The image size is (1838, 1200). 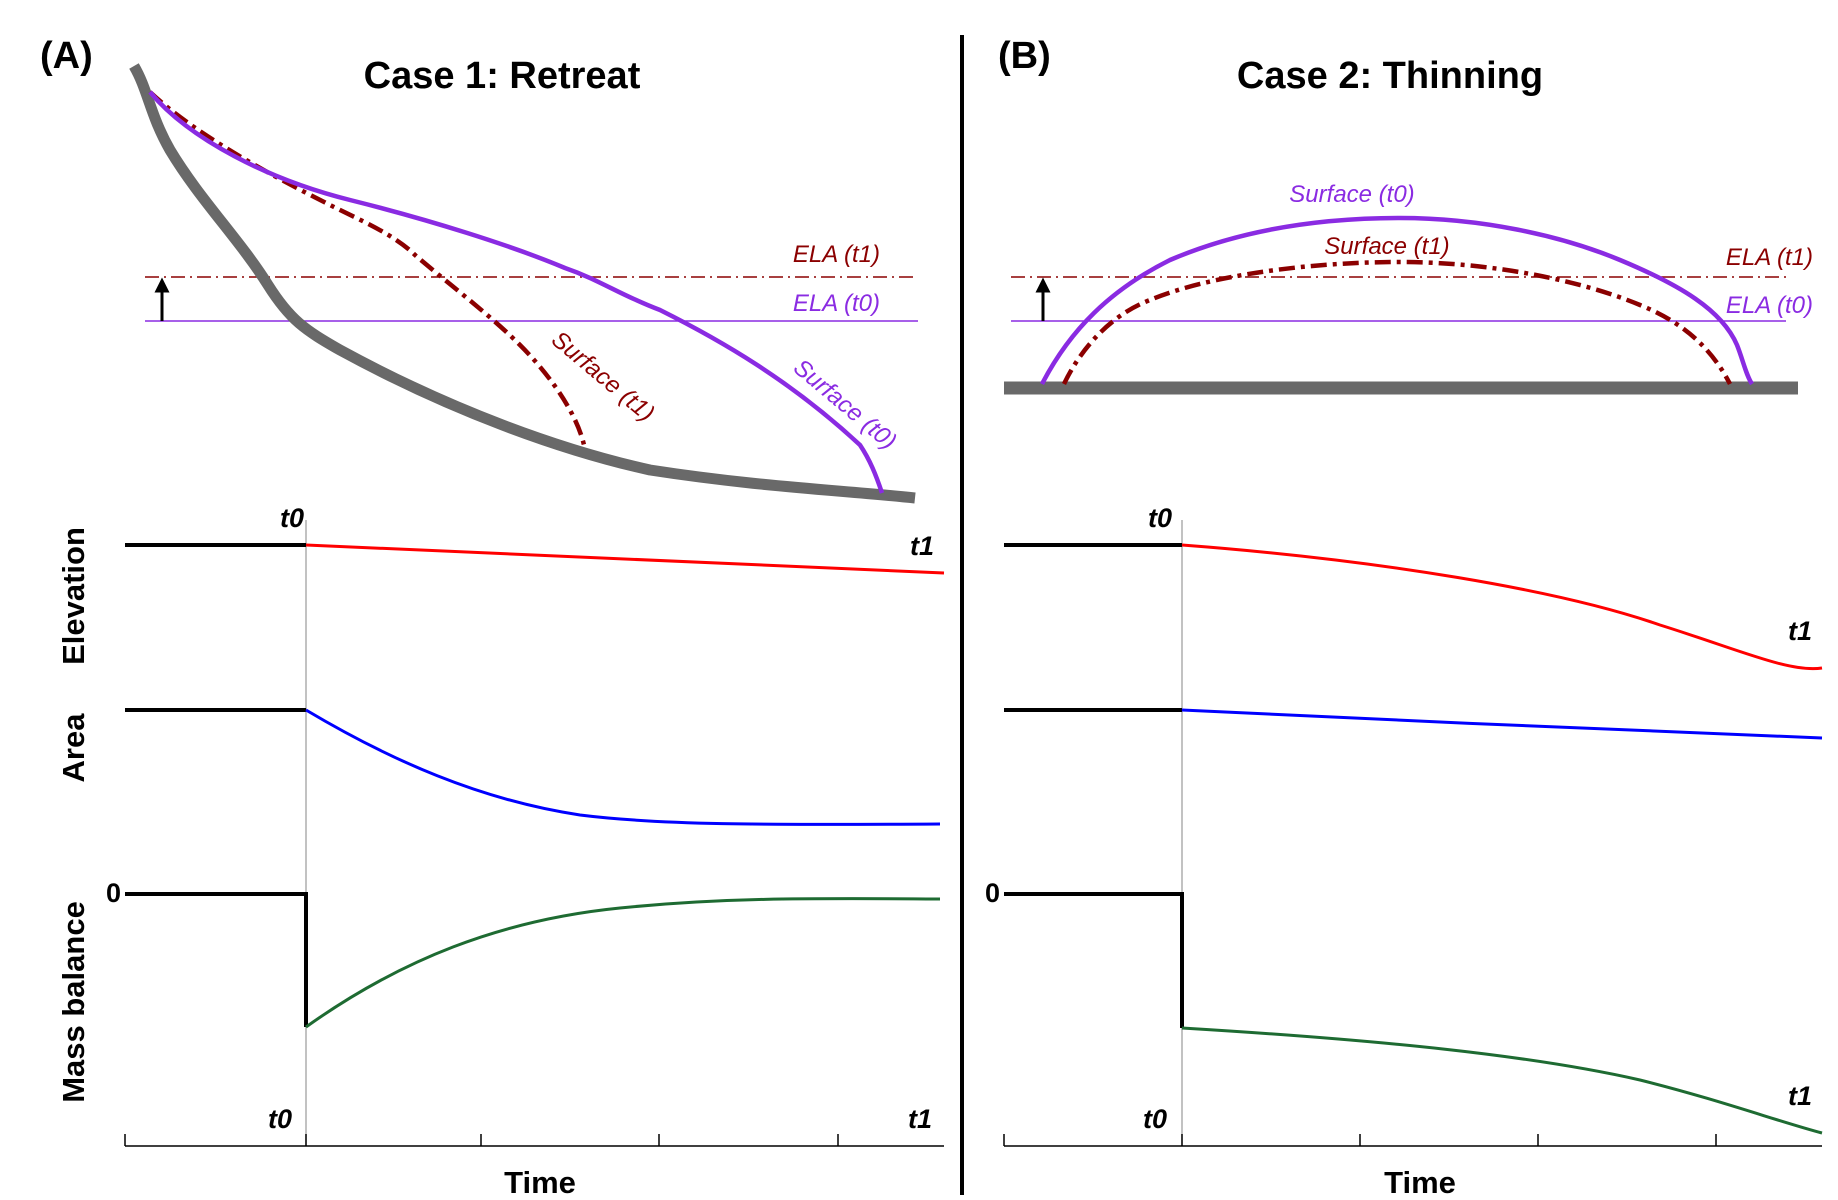 What do you see at coordinates (1024, 56) in the screenshot?
I see `panel-b-label: (B)` at bounding box center [1024, 56].